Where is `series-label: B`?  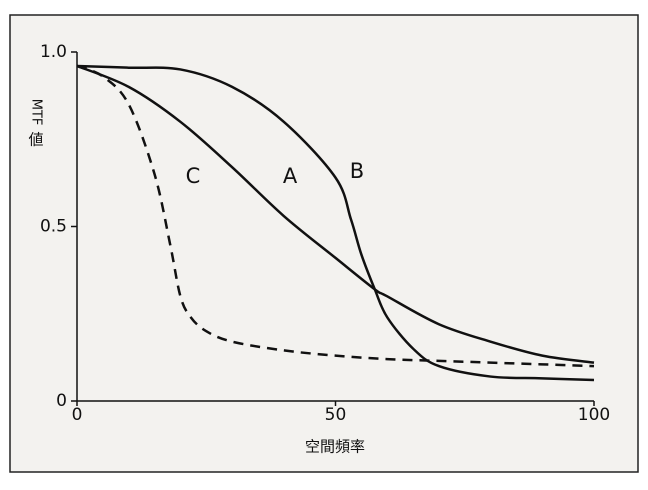 series-label: B is located at coordinates (357, 171).